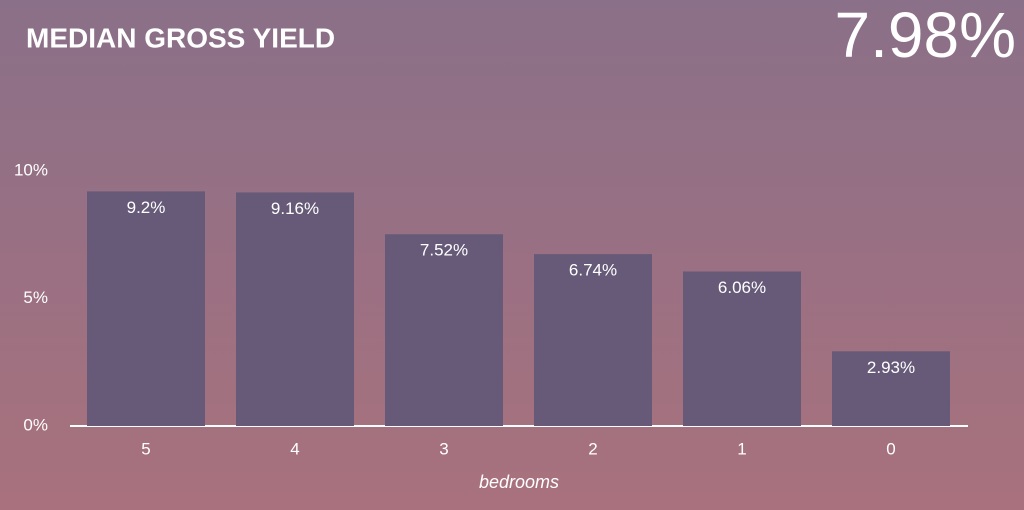 This screenshot has width=1024, height=510. Describe the element at coordinates (519, 482) in the screenshot. I see `x-axis-label: bedrooms` at that location.